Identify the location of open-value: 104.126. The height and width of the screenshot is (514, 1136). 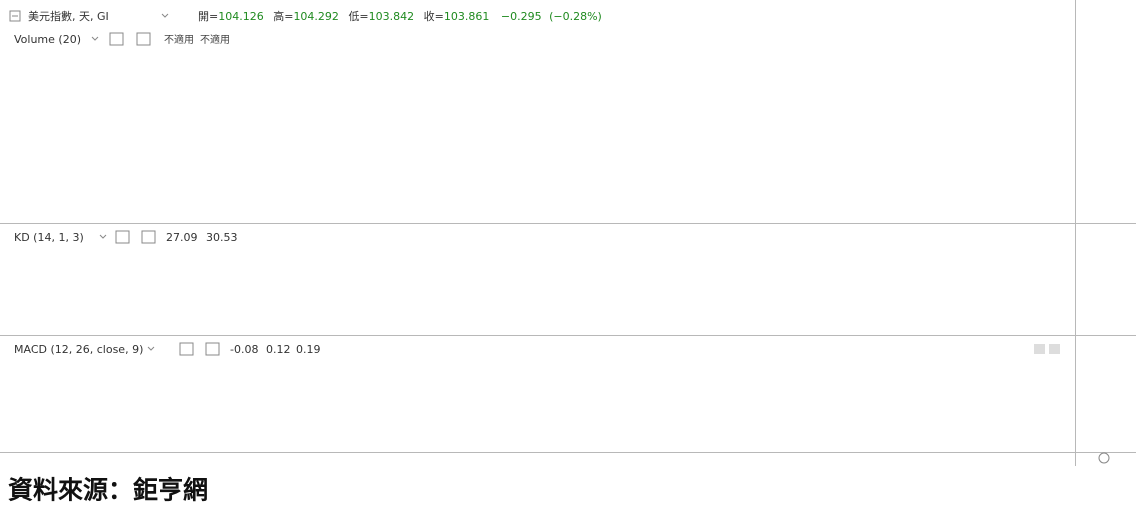
(241, 16).